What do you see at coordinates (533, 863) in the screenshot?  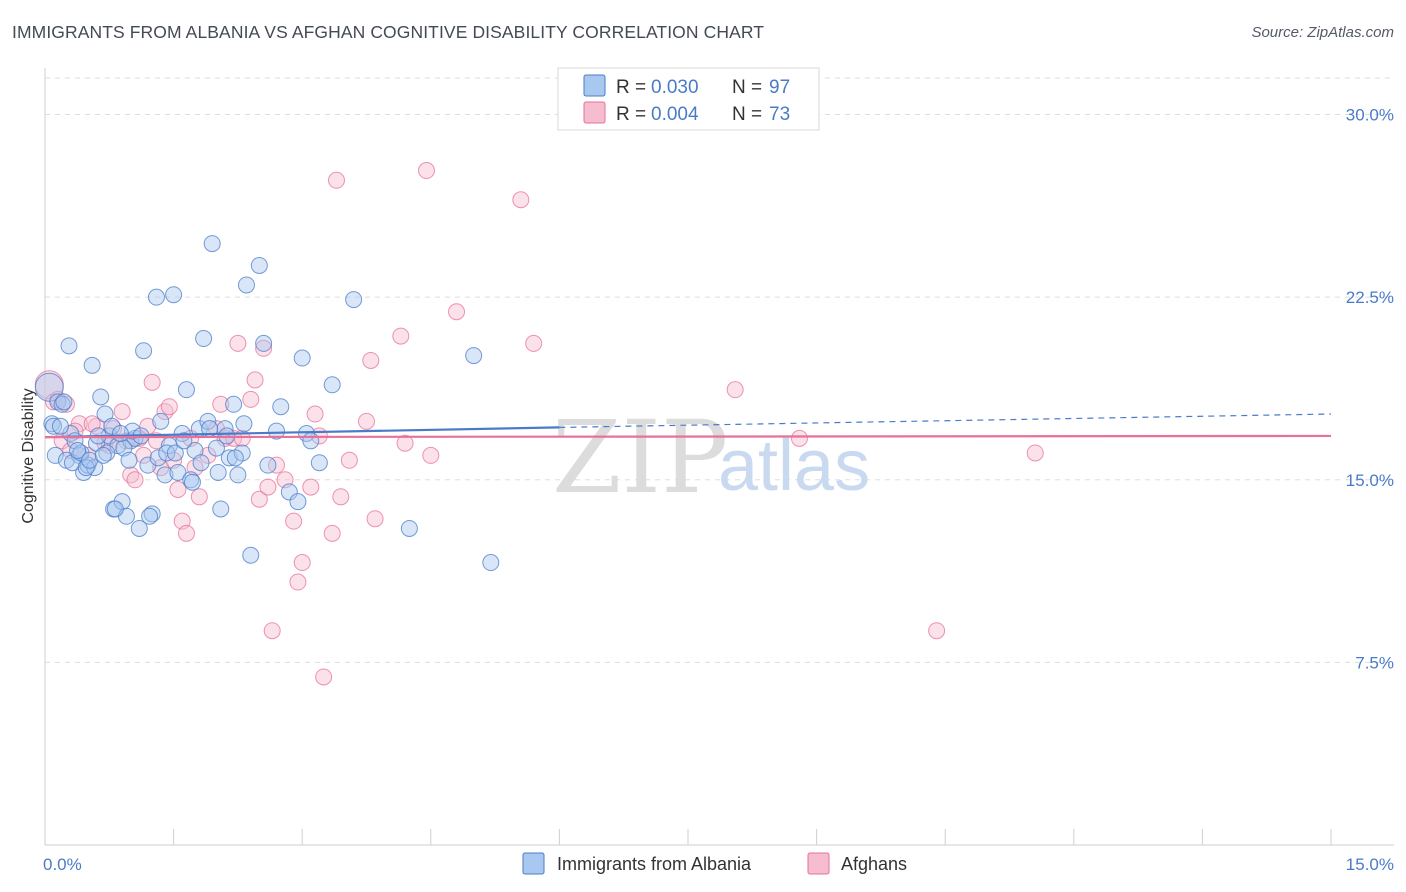 I see `bottom-legend-swatch-blue` at bounding box center [533, 863].